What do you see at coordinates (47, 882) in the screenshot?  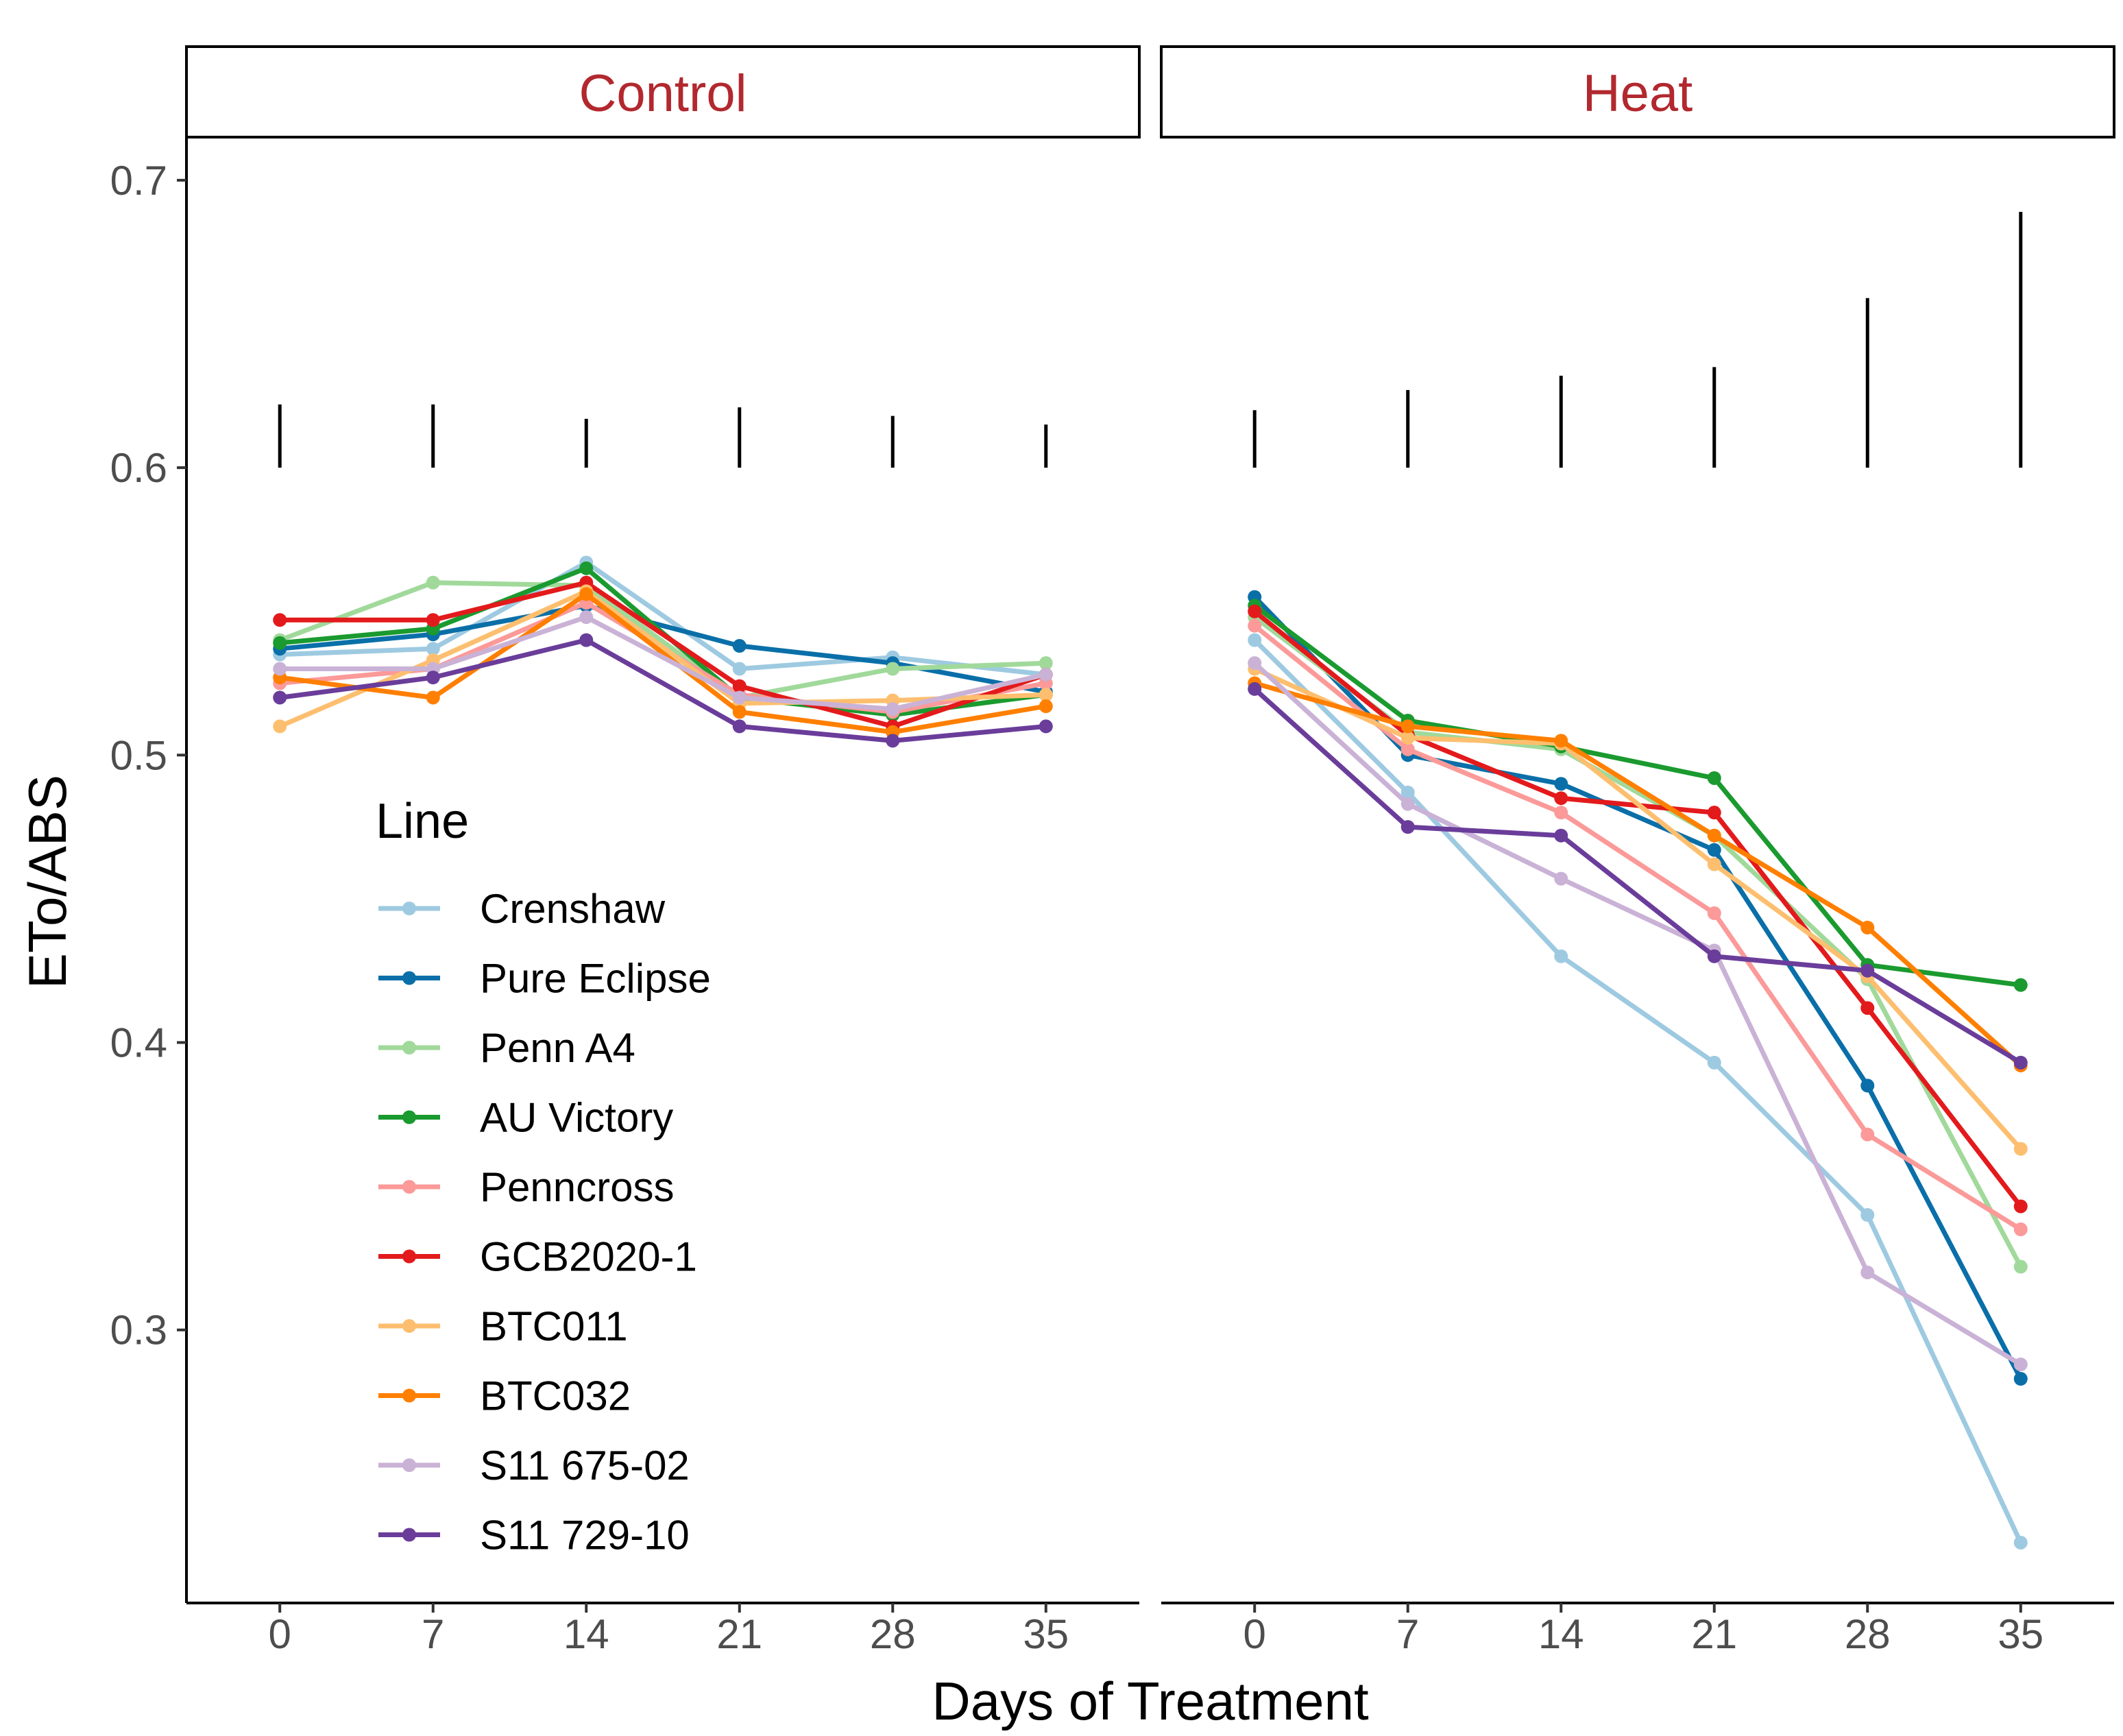 I see `y-axis-title: ETo/ABS` at bounding box center [47, 882].